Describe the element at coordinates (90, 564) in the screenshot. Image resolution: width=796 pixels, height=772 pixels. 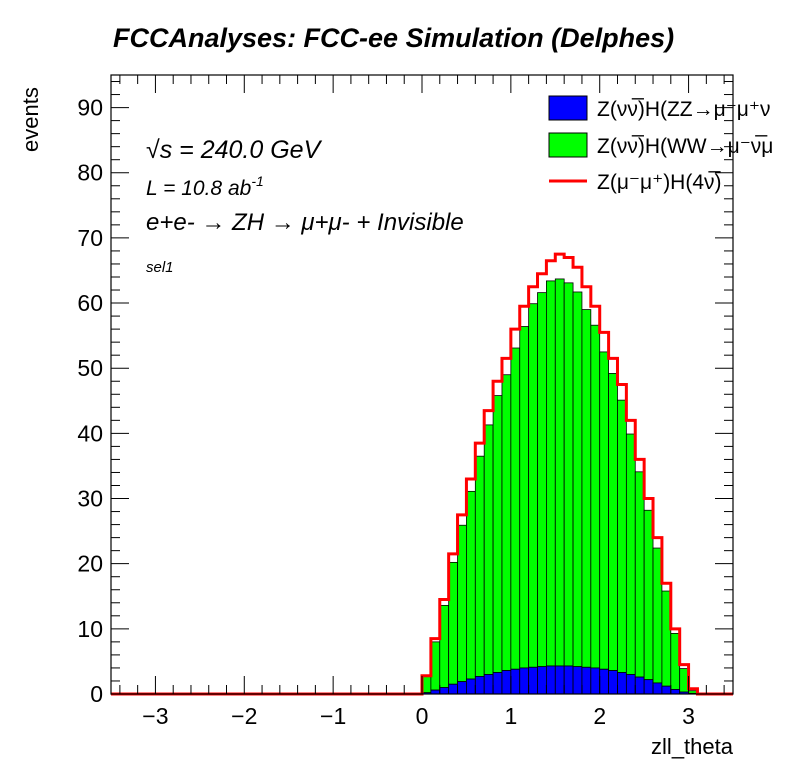
I see `y-tick-label: 20` at that location.